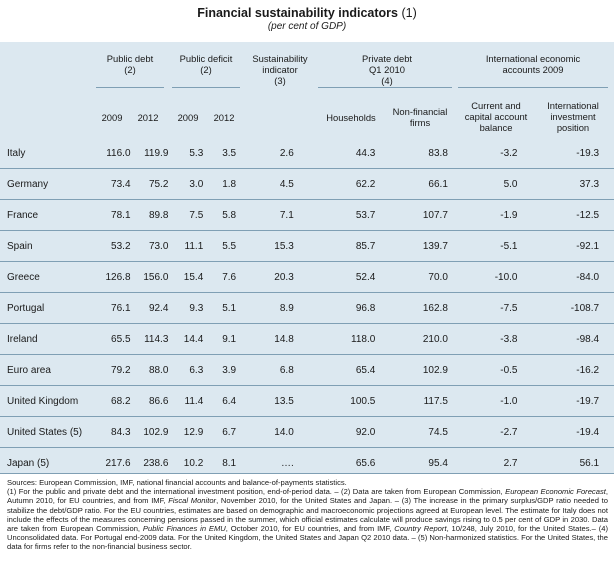 Image resolution: width=614 pixels, height=578 pixels. I want to click on value-cell: 15.4, so click(186, 277).